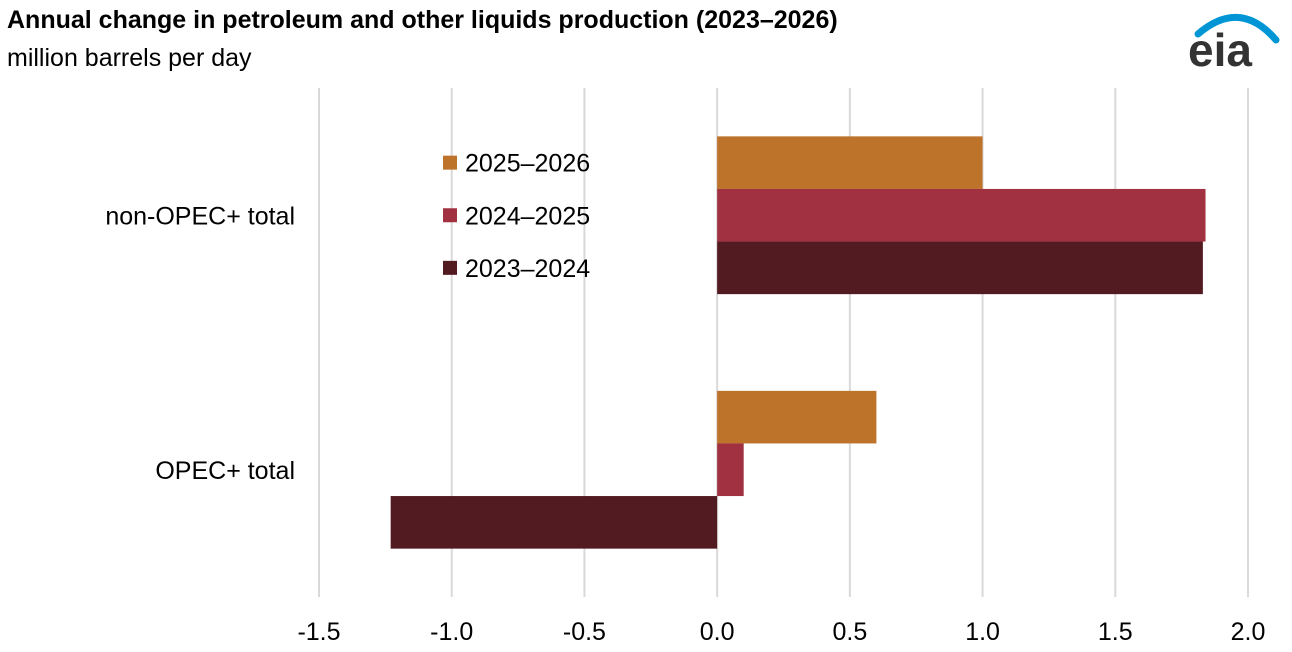  Describe the element at coordinates (318, 632) in the screenshot. I see `x-tick-label: -1.5` at that location.